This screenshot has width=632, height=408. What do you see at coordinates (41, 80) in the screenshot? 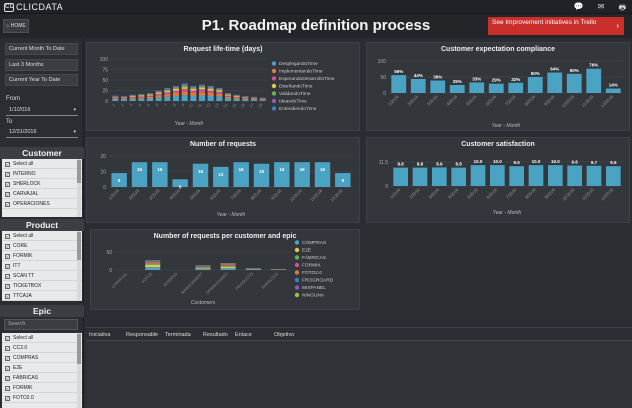
I see `range-current-year: Current Year To Date` at bounding box center [41, 80].